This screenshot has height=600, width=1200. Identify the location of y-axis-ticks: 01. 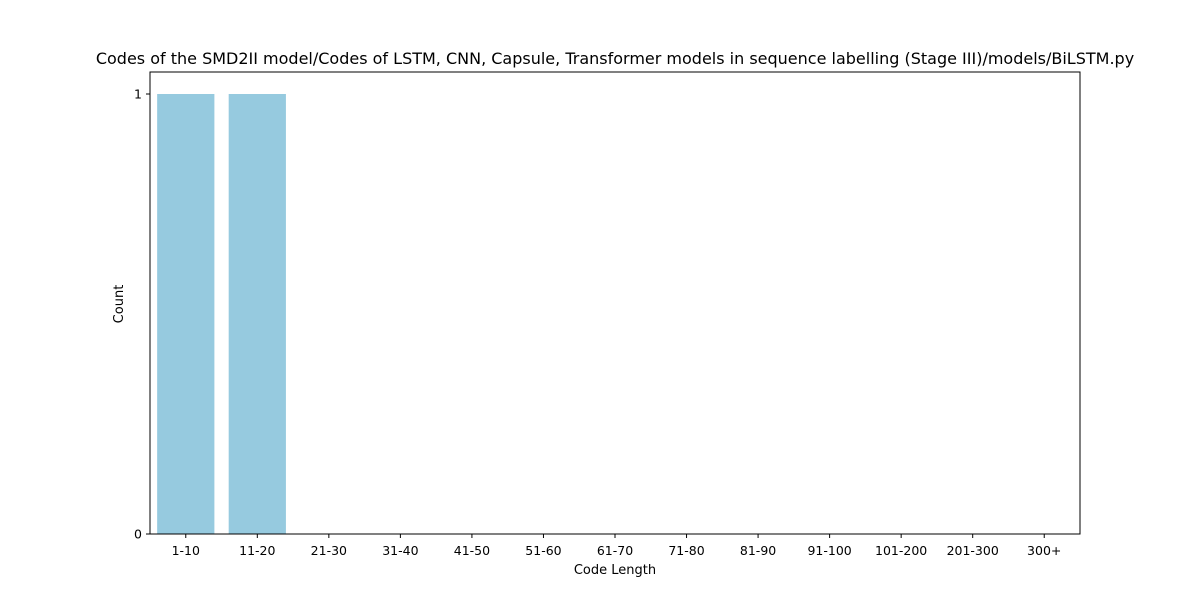
(142, 314).